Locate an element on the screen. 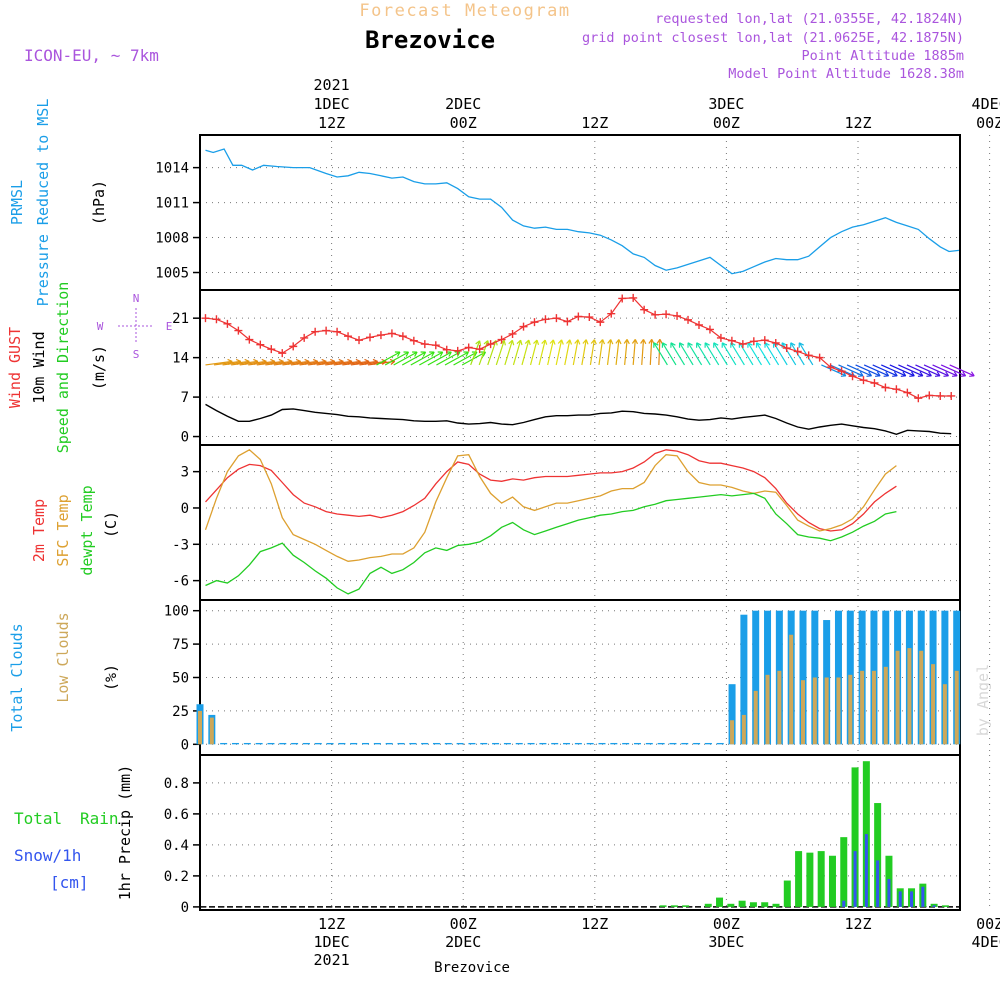 This screenshot has height=1000, width=1000. pressure-tick-label: 1008 is located at coordinates (172, 239).